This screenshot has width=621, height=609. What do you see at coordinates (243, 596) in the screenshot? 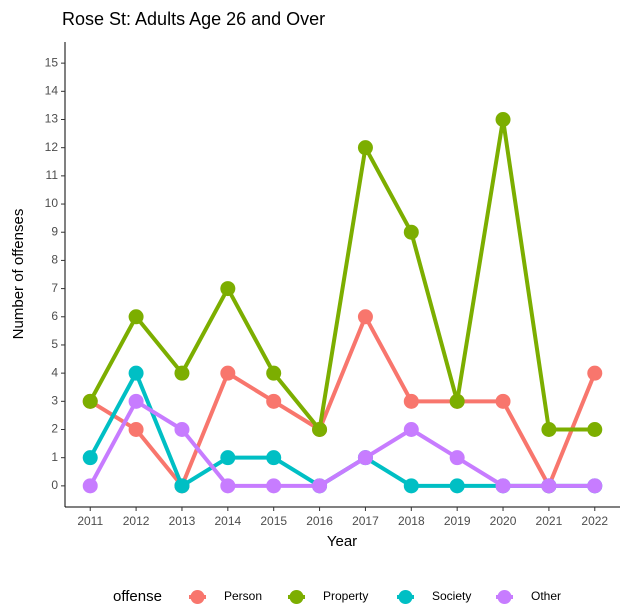
I see `legend-label: Person` at bounding box center [243, 596].